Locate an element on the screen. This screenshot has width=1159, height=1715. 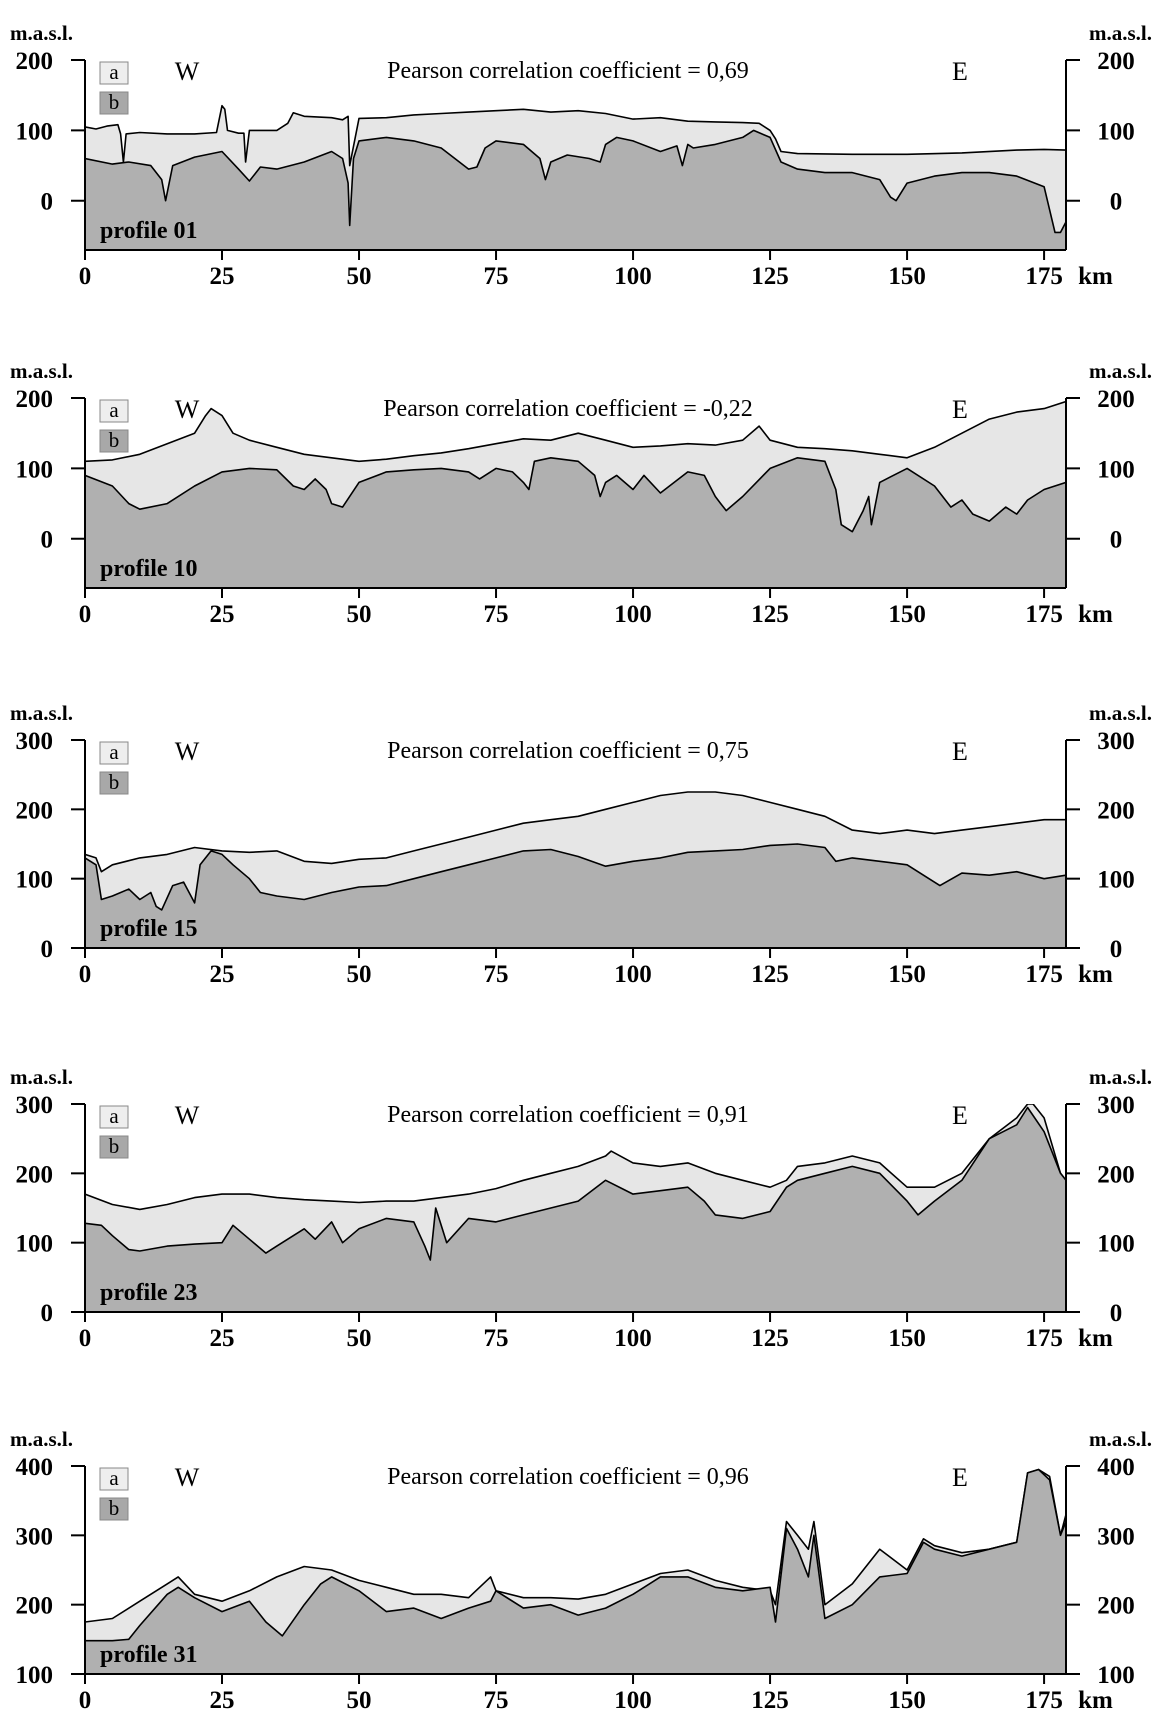
profile-label: profile 31 is located at coordinates (149, 1655).